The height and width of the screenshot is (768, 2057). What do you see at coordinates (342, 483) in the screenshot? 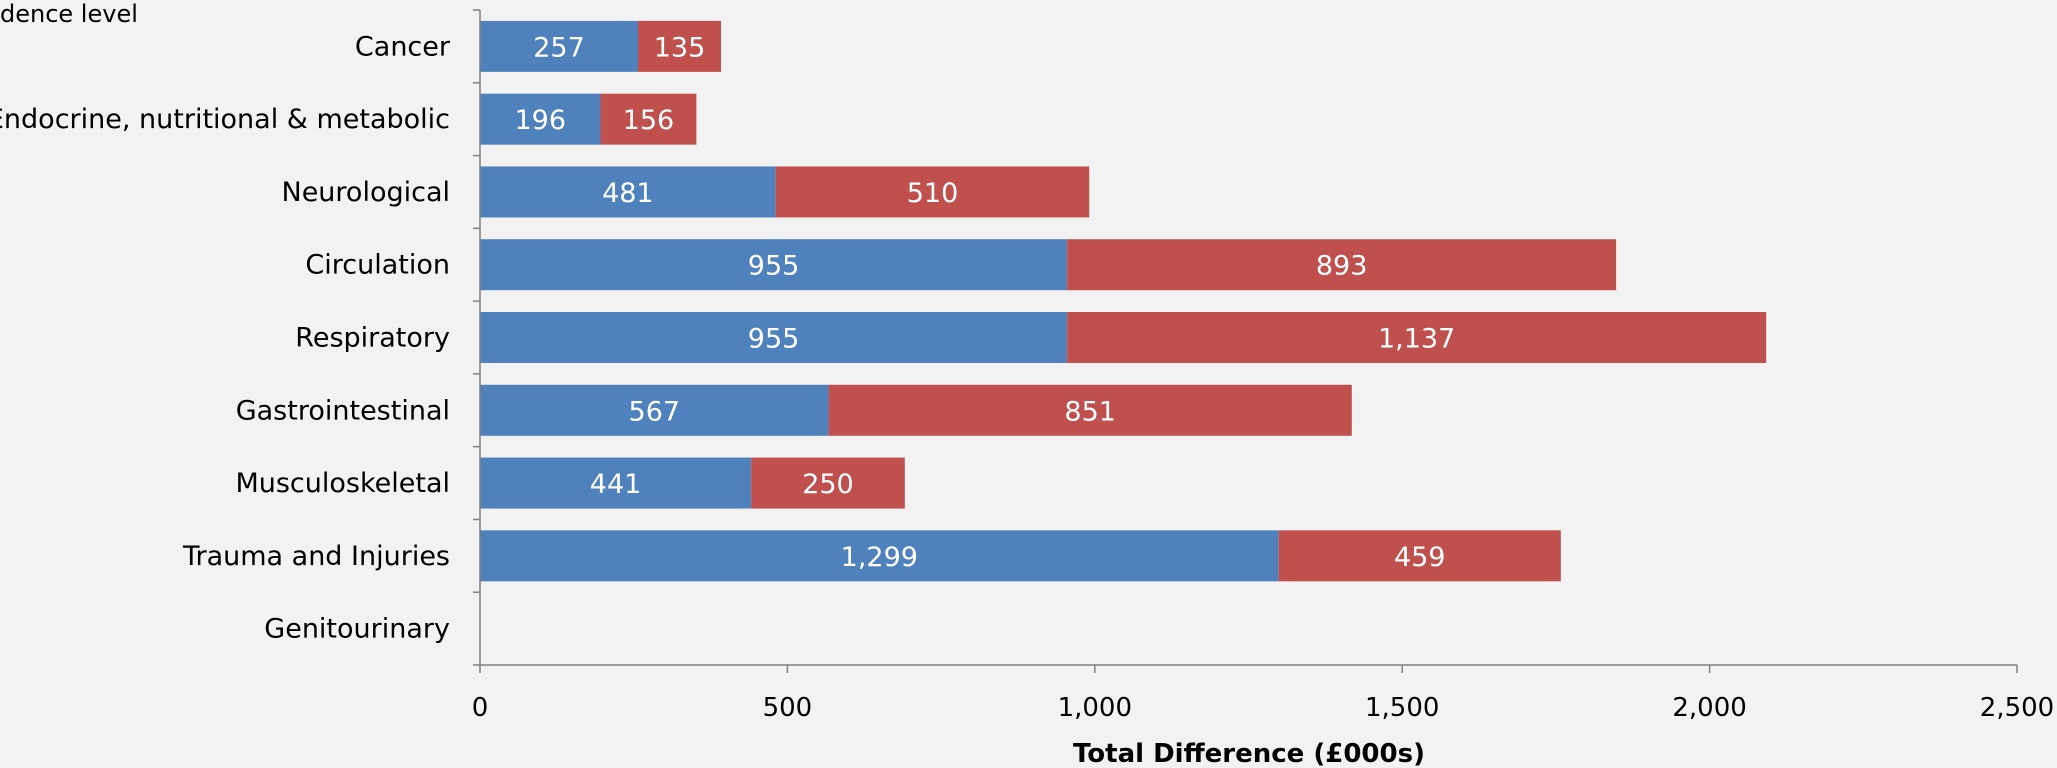
I see `category-label: Musculoskeletal` at bounding box center [342, 483].